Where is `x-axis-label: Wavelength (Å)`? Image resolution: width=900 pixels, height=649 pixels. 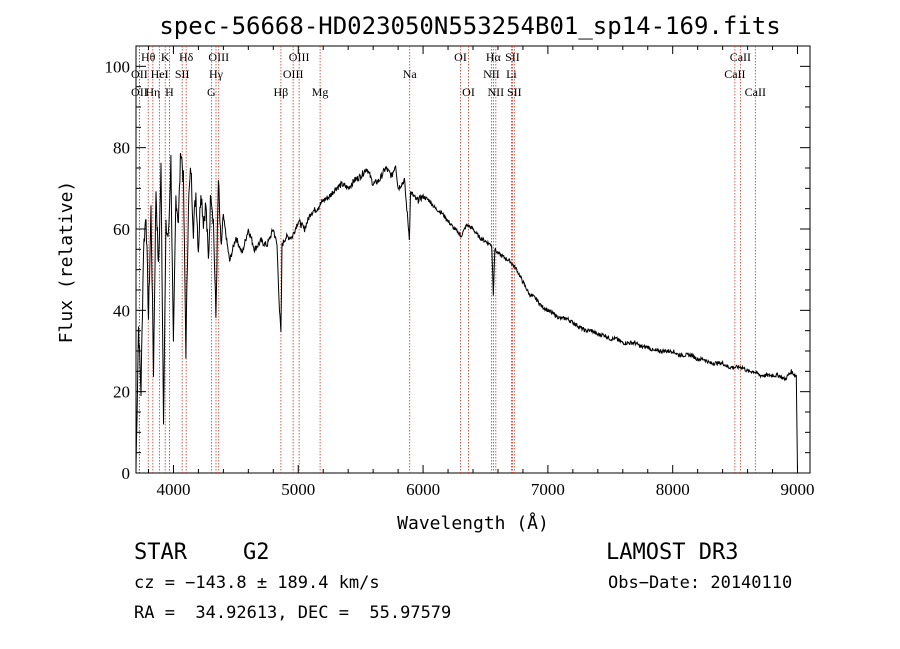
x-axis-label: Wavelength (Å) is located at coordinates (473, 523).